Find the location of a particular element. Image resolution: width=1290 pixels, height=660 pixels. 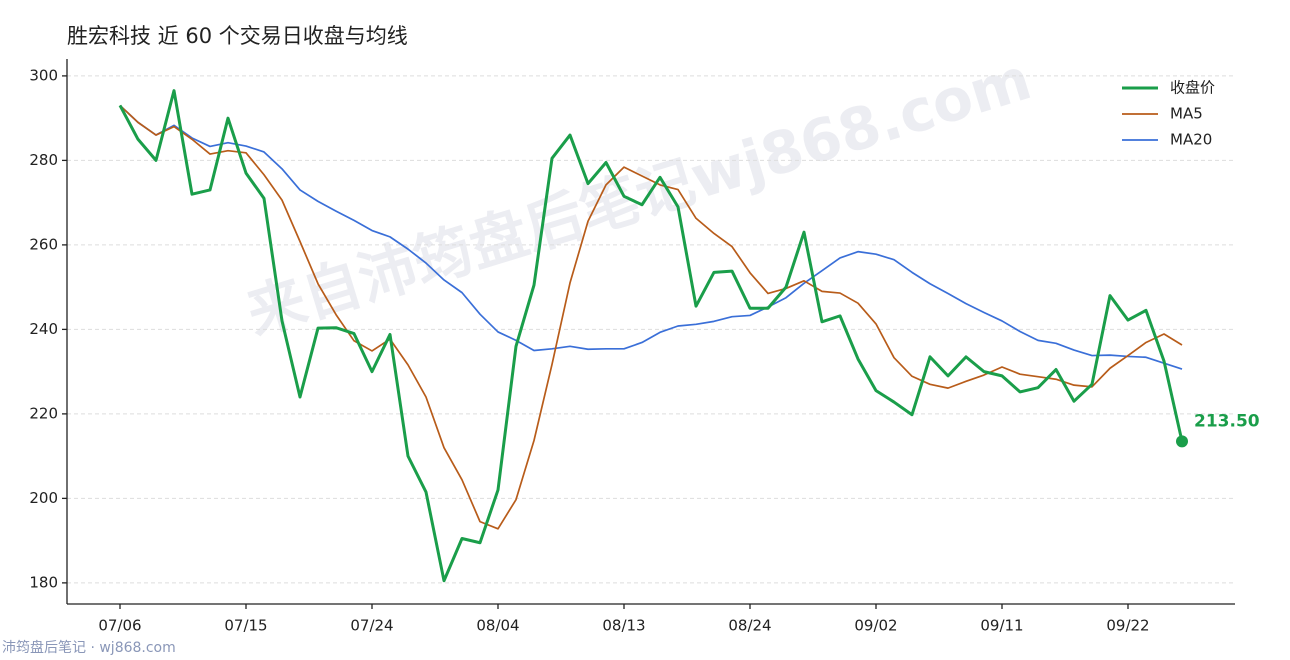

value-label: 213.50 is located at coordinates (1227, 421).